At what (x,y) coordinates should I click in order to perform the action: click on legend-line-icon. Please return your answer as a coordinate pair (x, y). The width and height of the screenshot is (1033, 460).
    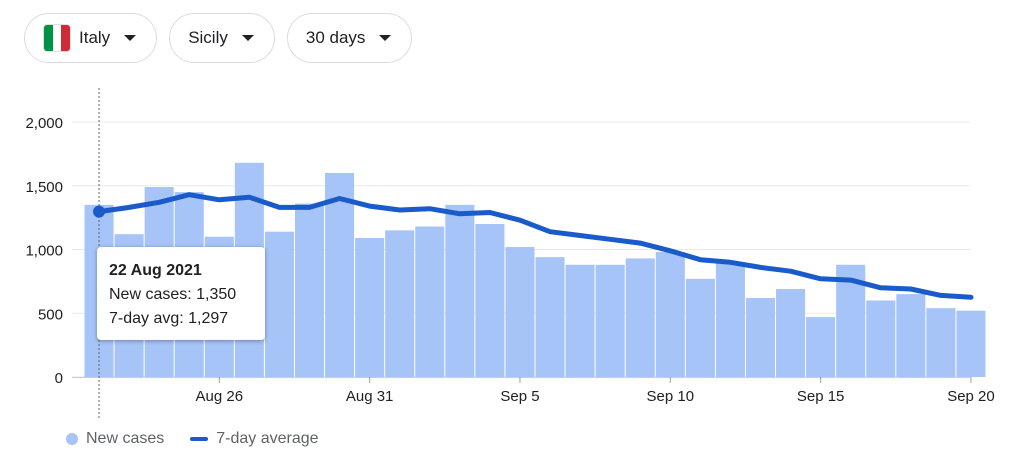
    Looking at the image, I should click on (199, 439).